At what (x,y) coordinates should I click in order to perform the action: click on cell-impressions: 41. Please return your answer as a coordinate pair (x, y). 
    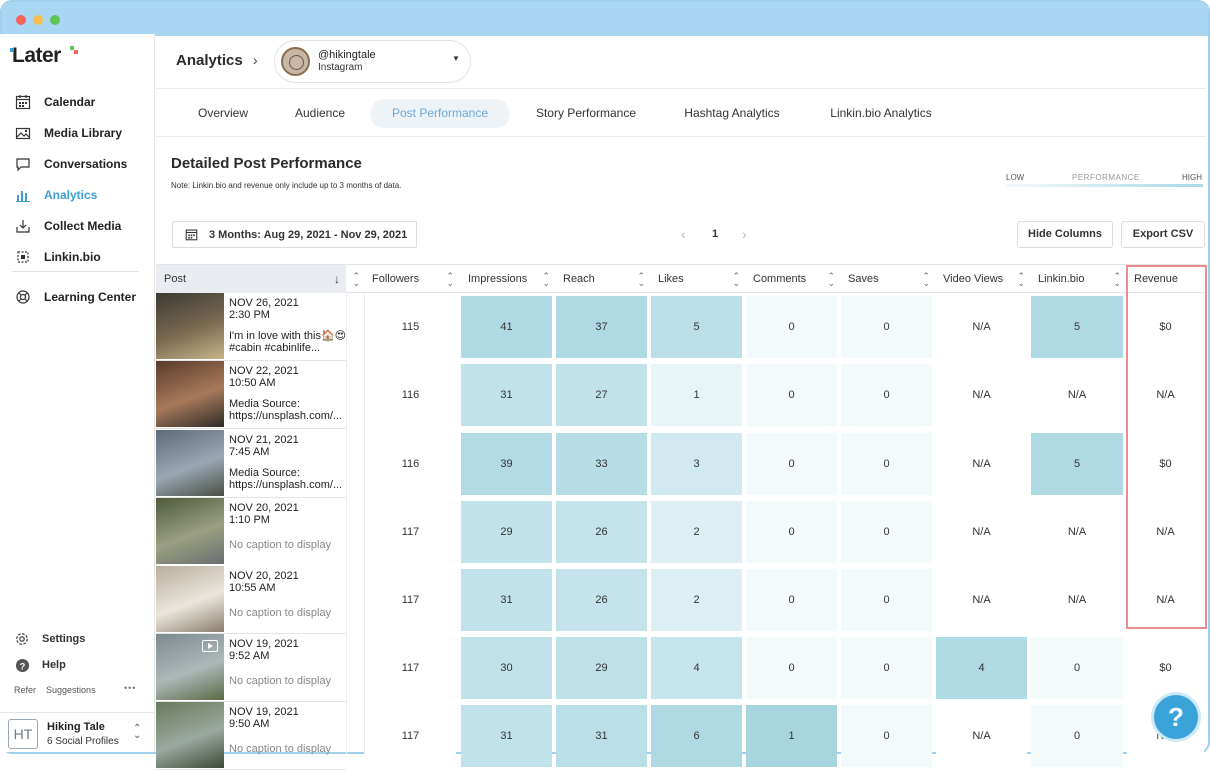
    Looking at the image, I should click on (506, 327).